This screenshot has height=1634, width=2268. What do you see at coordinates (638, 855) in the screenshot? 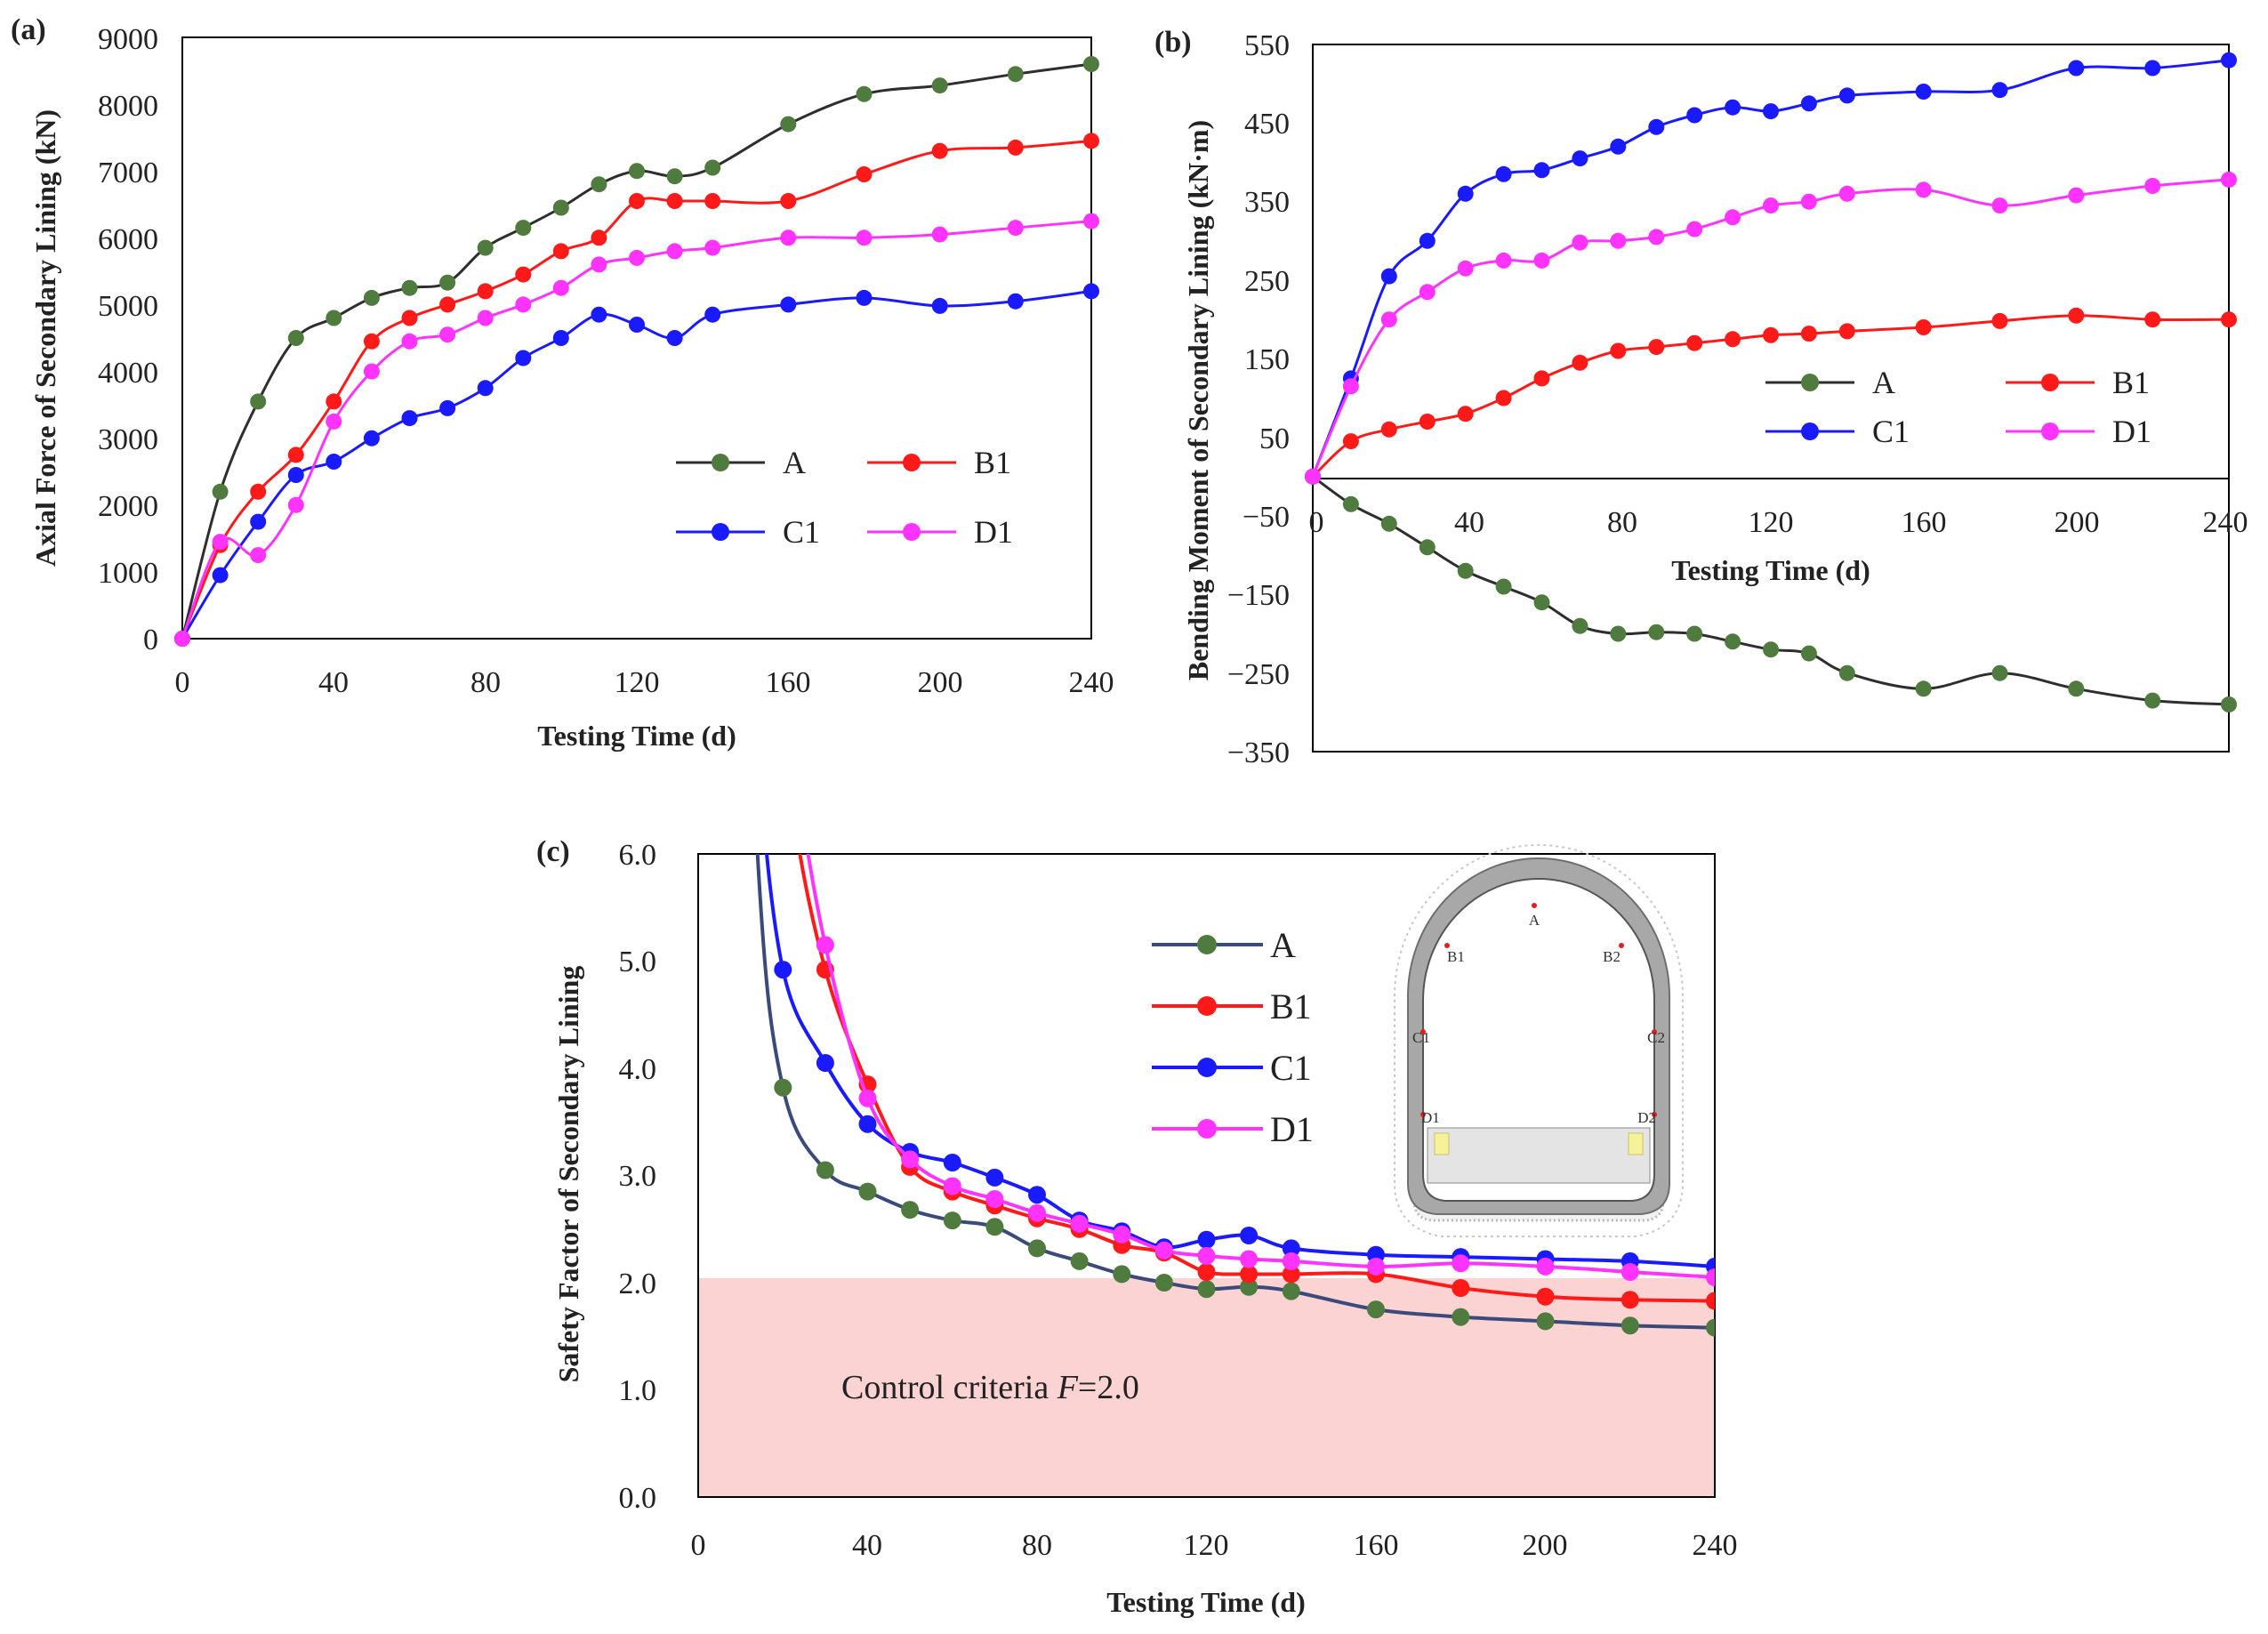
I see `panel-c-y-tick: 6.0` at bounding box center [638, 855].